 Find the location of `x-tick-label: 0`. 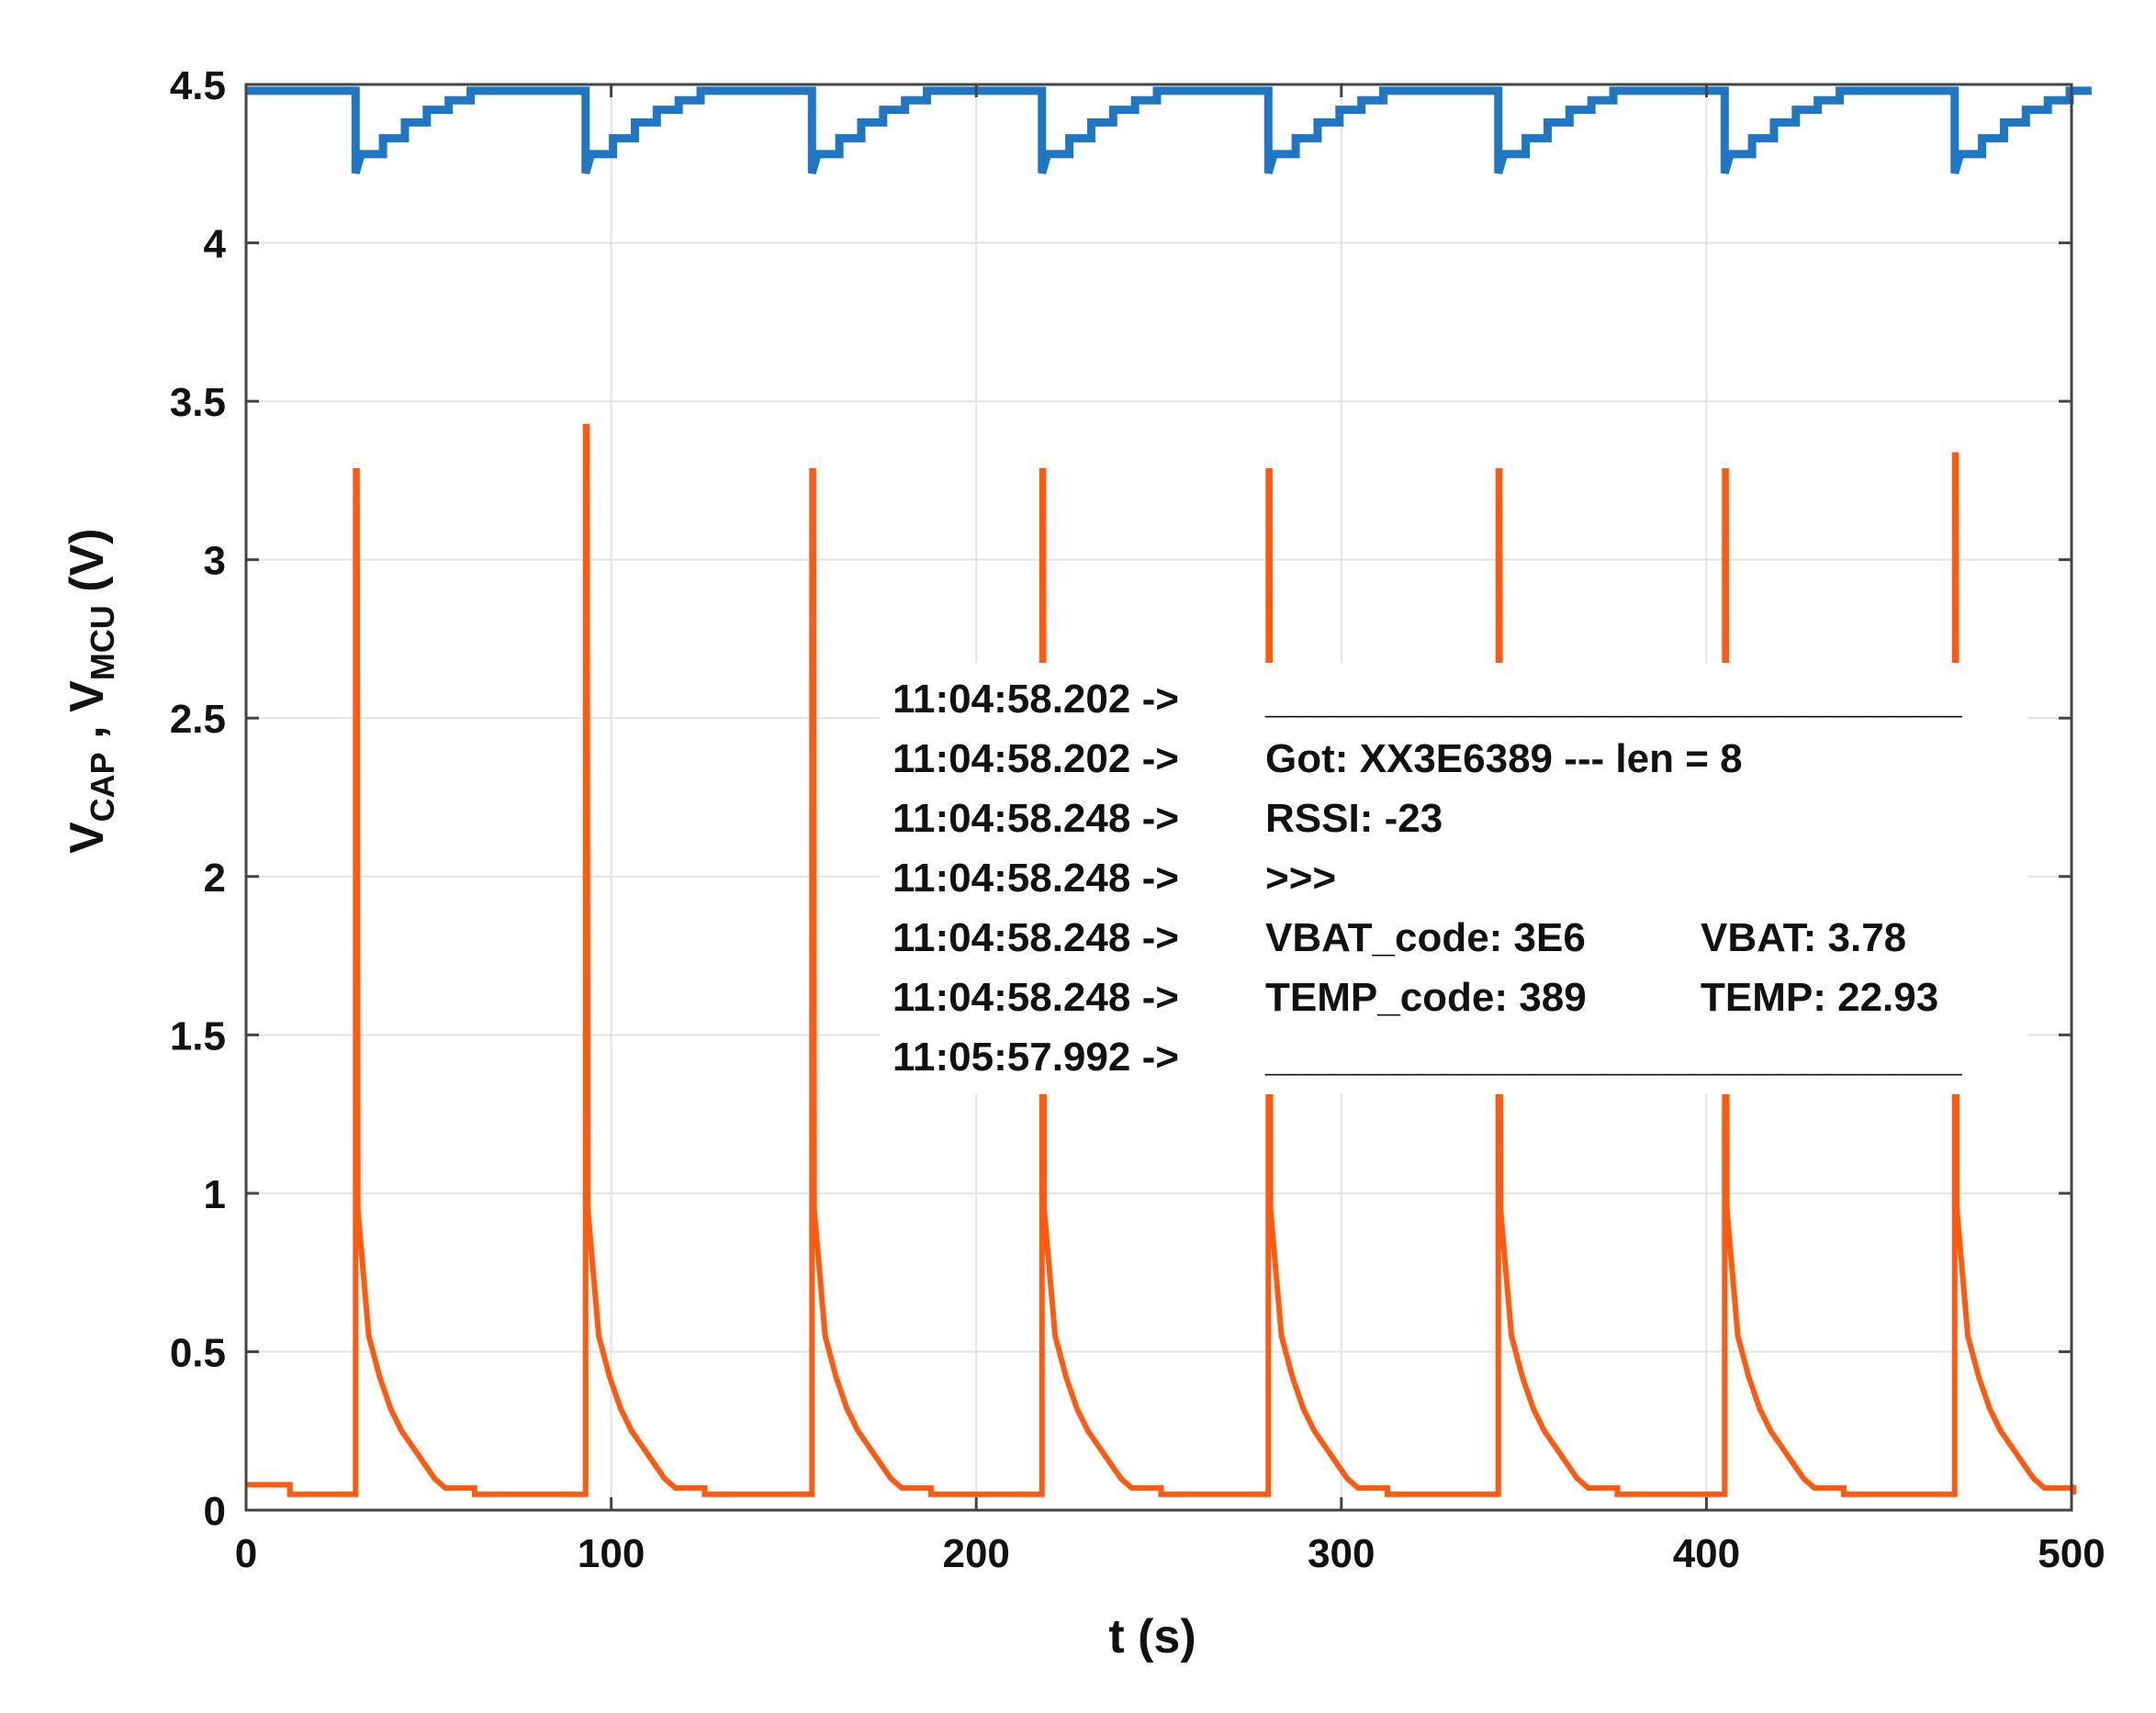

x-tick-label: 0 is located at coordinates (246, 1553).